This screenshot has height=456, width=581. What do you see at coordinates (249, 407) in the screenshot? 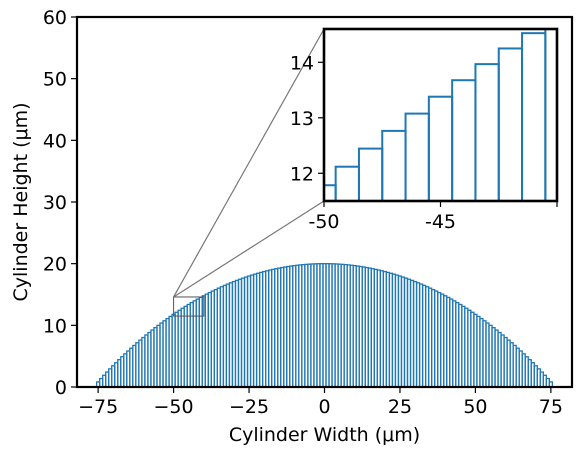
I see `x-tick-label: −25` at bounding box center [249, 407].